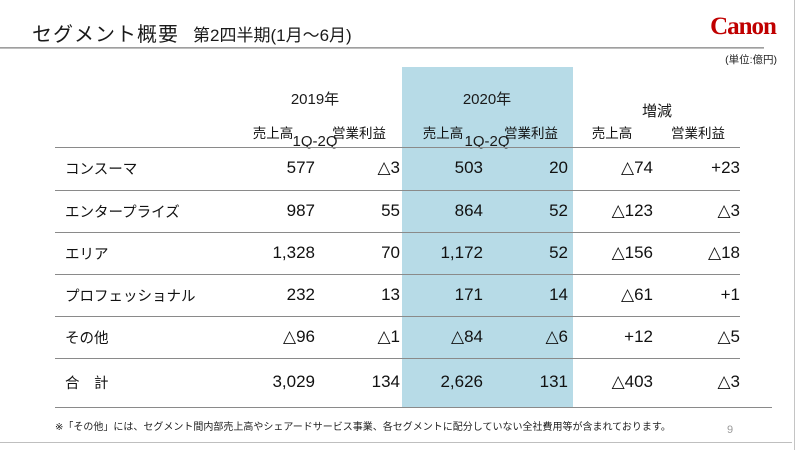 The image size is (800, 450). Describe the element at coordinates (315, 120) in the screenshot. I see `column-group-2019: 2019年 1Q-2Q` at that location.